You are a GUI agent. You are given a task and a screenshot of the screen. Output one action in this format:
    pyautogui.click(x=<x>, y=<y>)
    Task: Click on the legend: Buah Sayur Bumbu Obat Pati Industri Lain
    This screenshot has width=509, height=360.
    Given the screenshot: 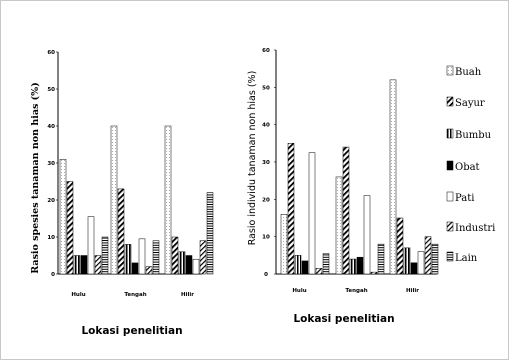 What is the action you would take?
    pyautogui.click(x=470, y=164)
    